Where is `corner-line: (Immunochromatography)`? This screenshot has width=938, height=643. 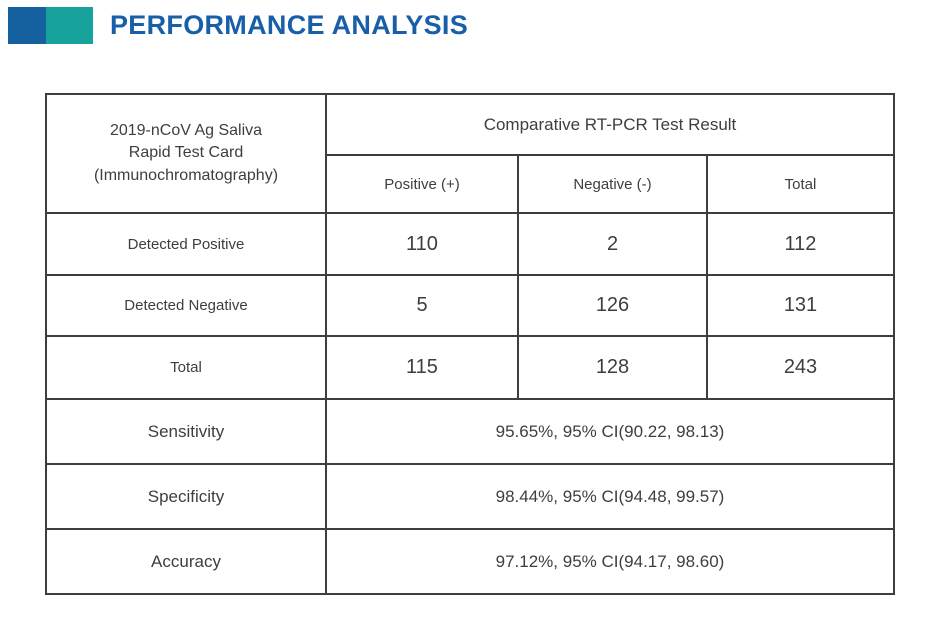
corner-line: (Immunochromatography) is located at coordinates (186, 175).